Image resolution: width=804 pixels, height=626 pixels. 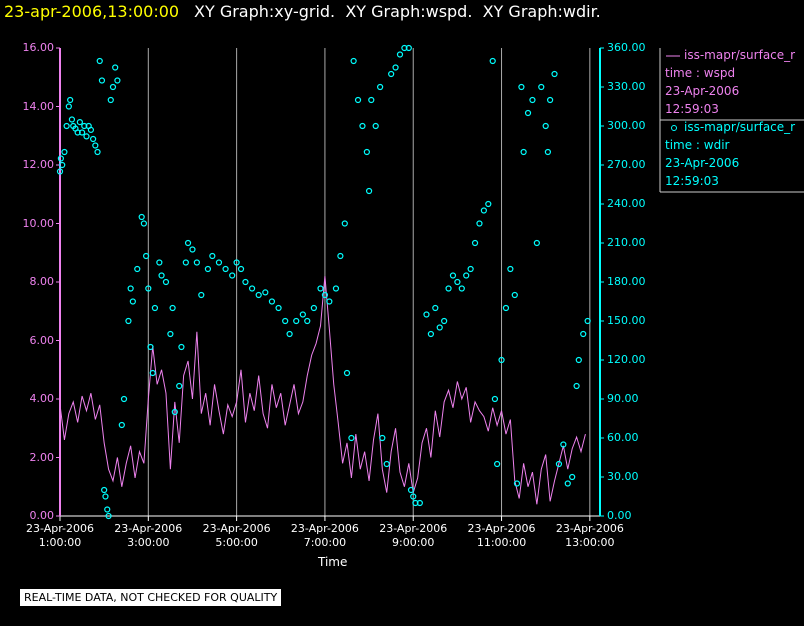 I want to click on y-tick-label: 6.00, so click(x=42, y=340).